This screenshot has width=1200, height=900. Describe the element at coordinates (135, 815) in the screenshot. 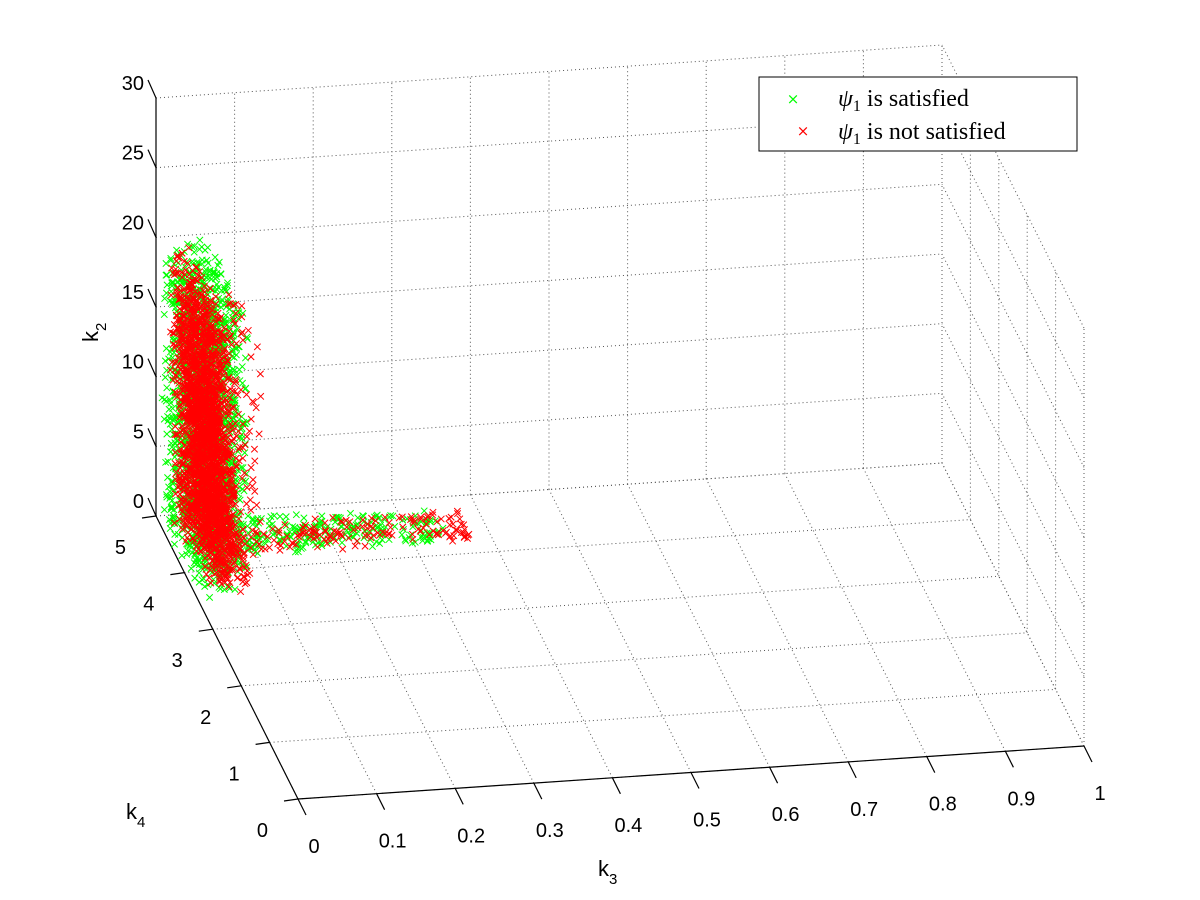

I see `axis-label-k4: k4` at that location.